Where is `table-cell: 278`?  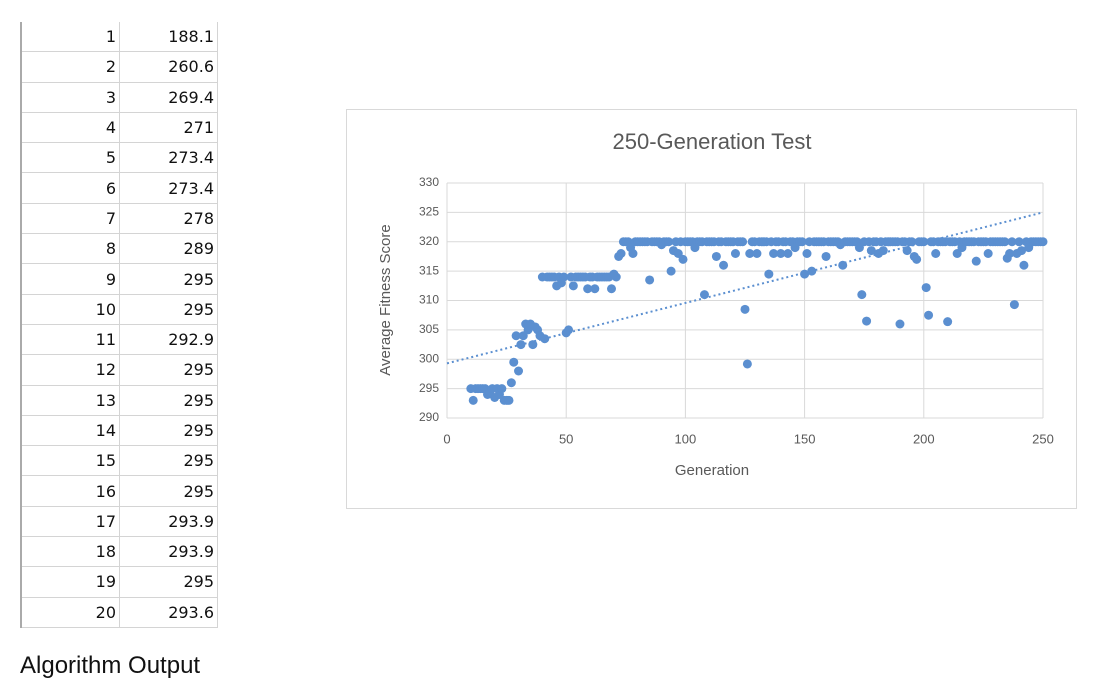
table-cell: 278 is located at coordinates (168, 219).